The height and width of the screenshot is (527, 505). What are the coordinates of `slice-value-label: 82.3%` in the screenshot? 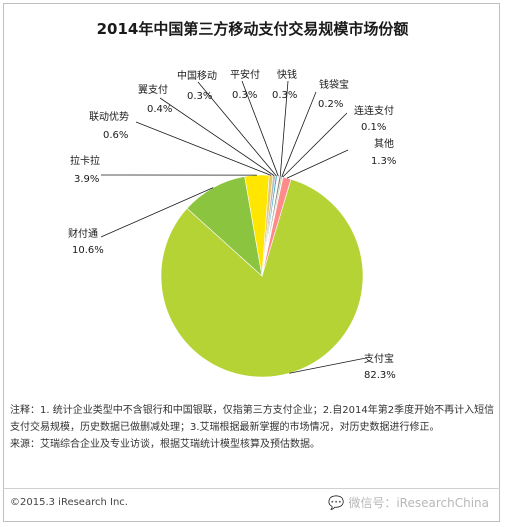 It's located at (380, 375).